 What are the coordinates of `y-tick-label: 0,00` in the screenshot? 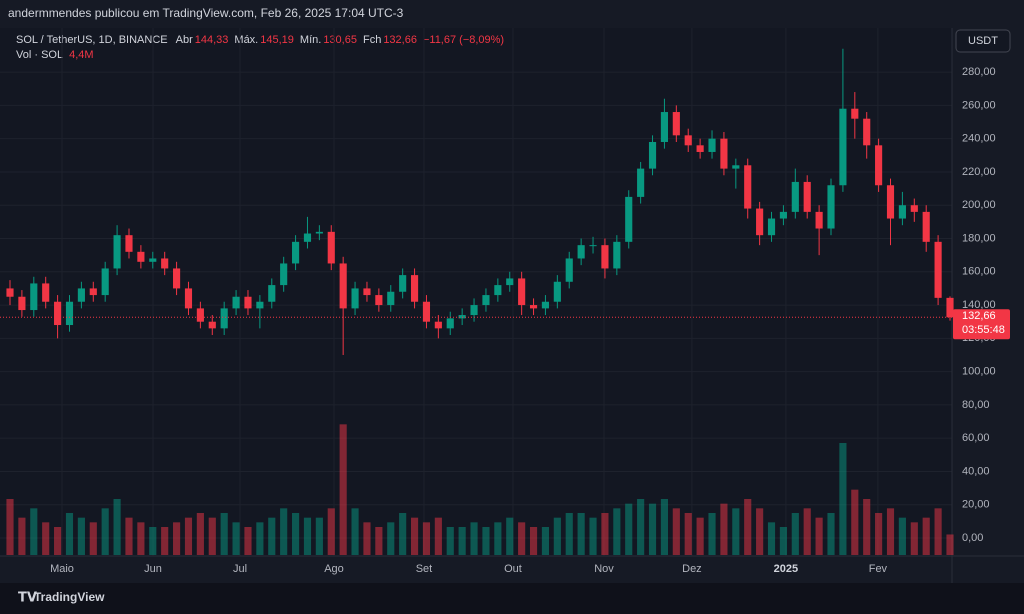 It's located at (972, 538).